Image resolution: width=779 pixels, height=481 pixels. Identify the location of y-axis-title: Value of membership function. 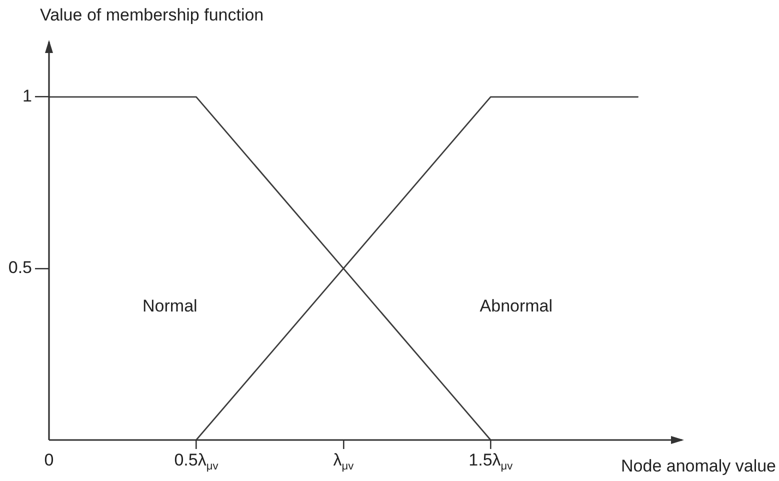
(152, 15).